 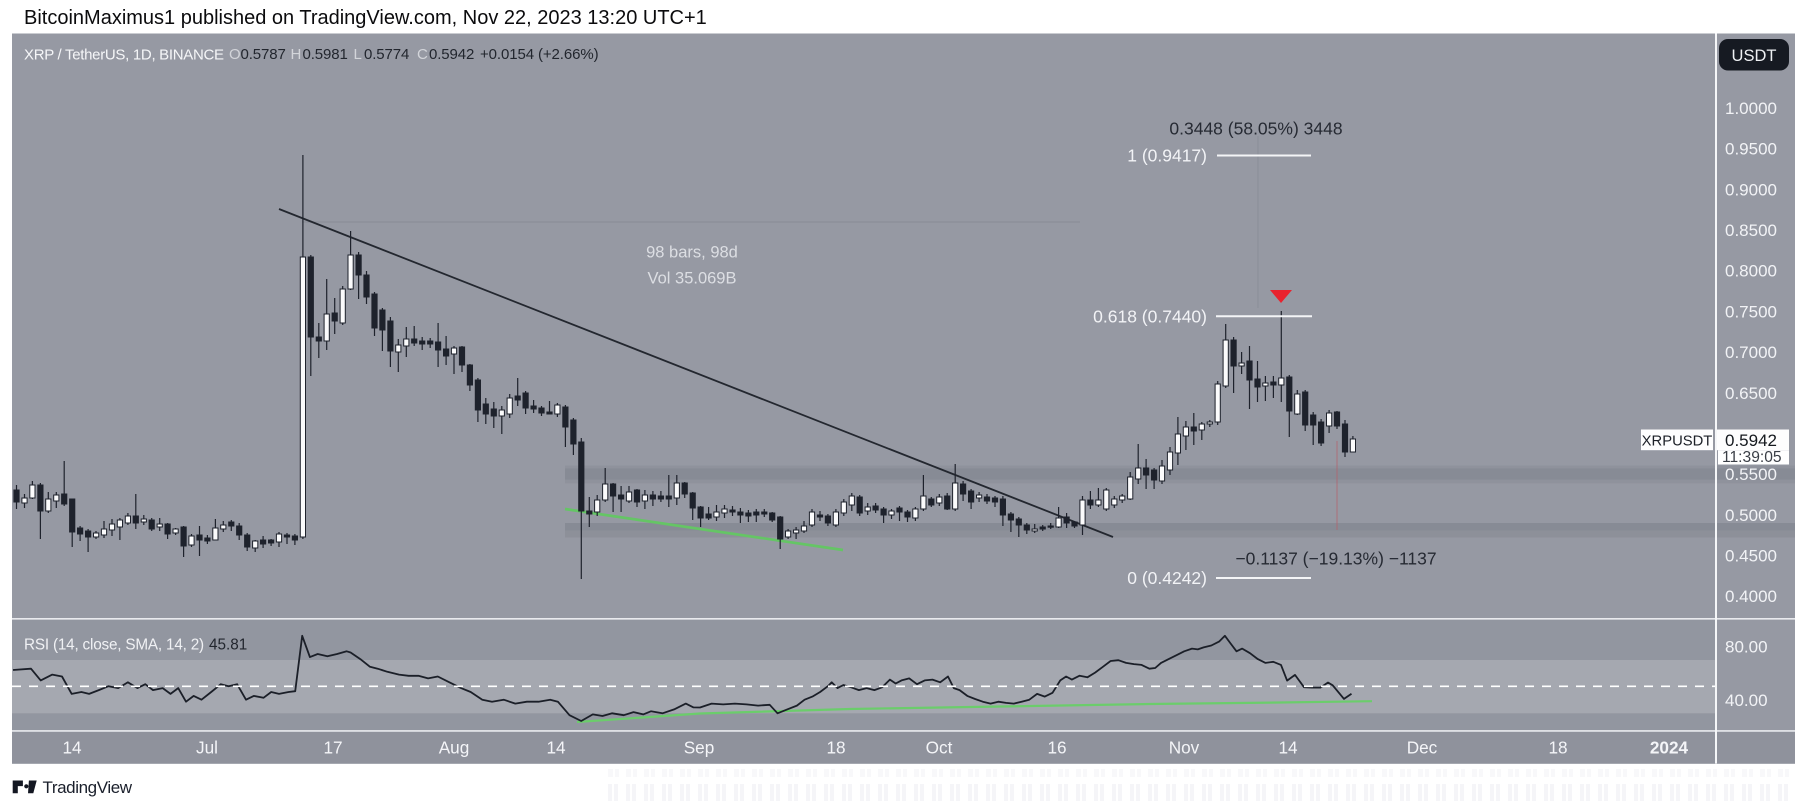 What do you see at coordinates (1752, 457) in the screenshot?
I see `svg-text: 11:39:05` at bounding box center [1752, 457].